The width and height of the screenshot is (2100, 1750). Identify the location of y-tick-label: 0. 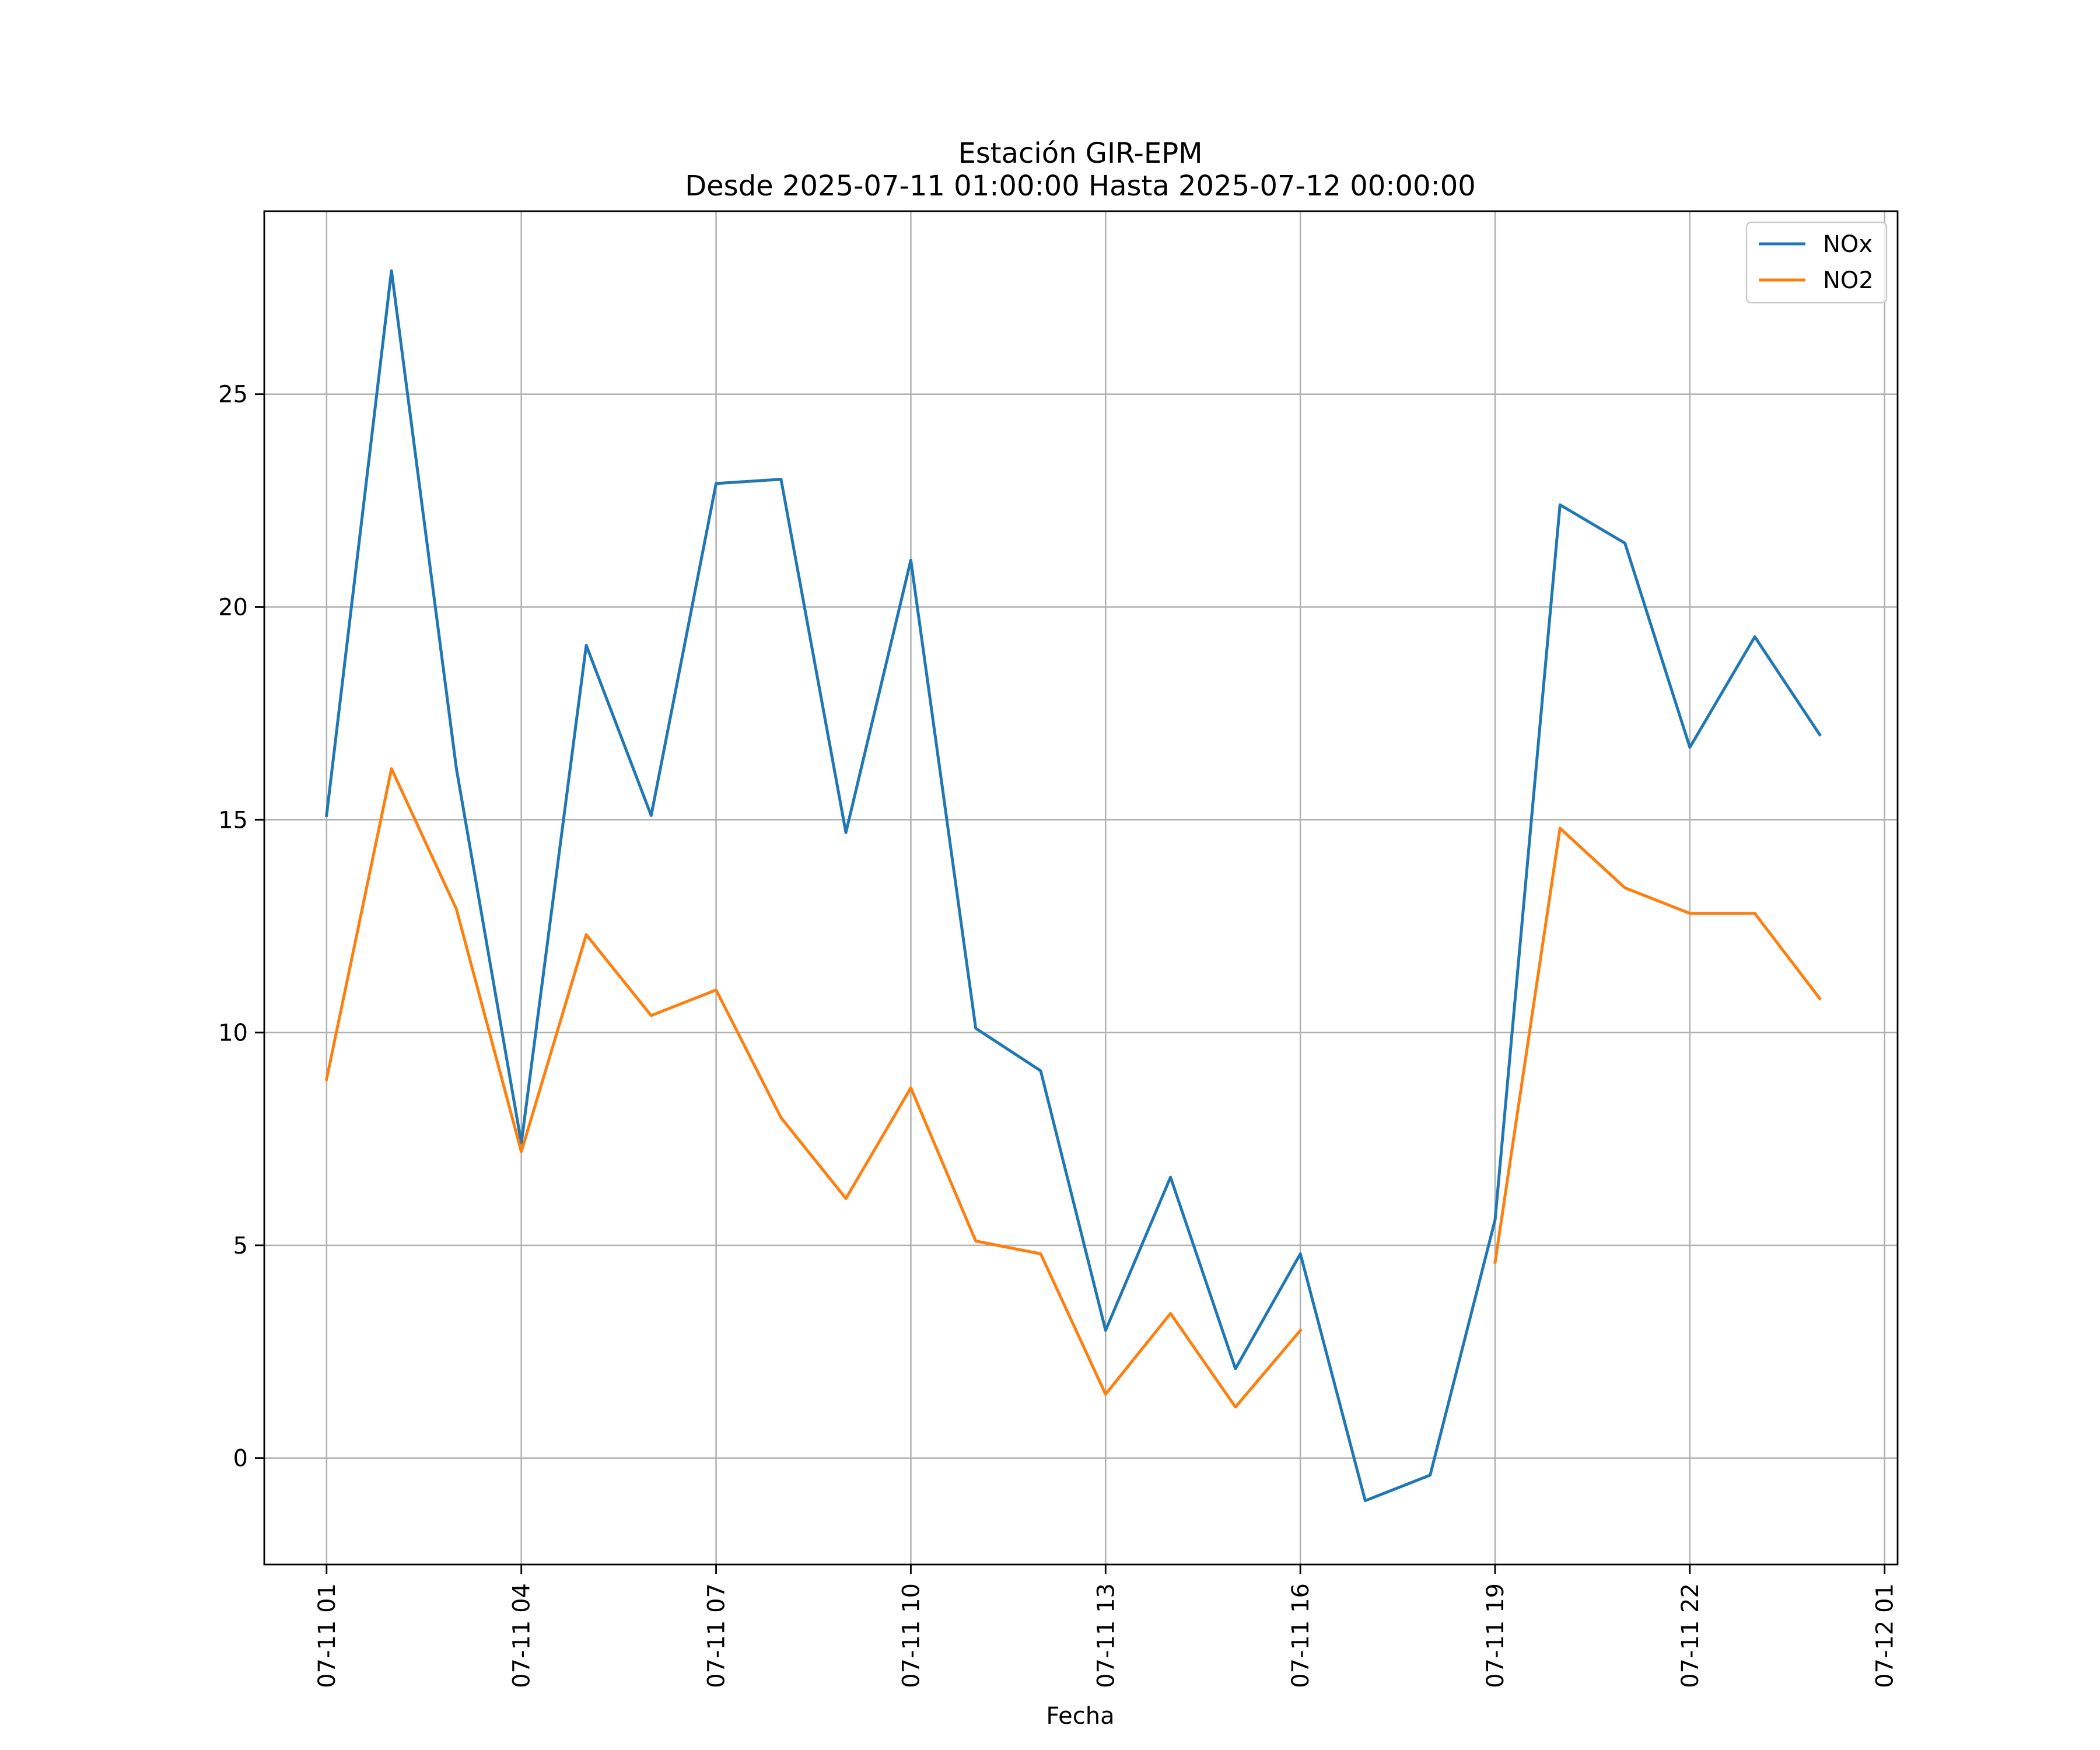
(240, 1459).